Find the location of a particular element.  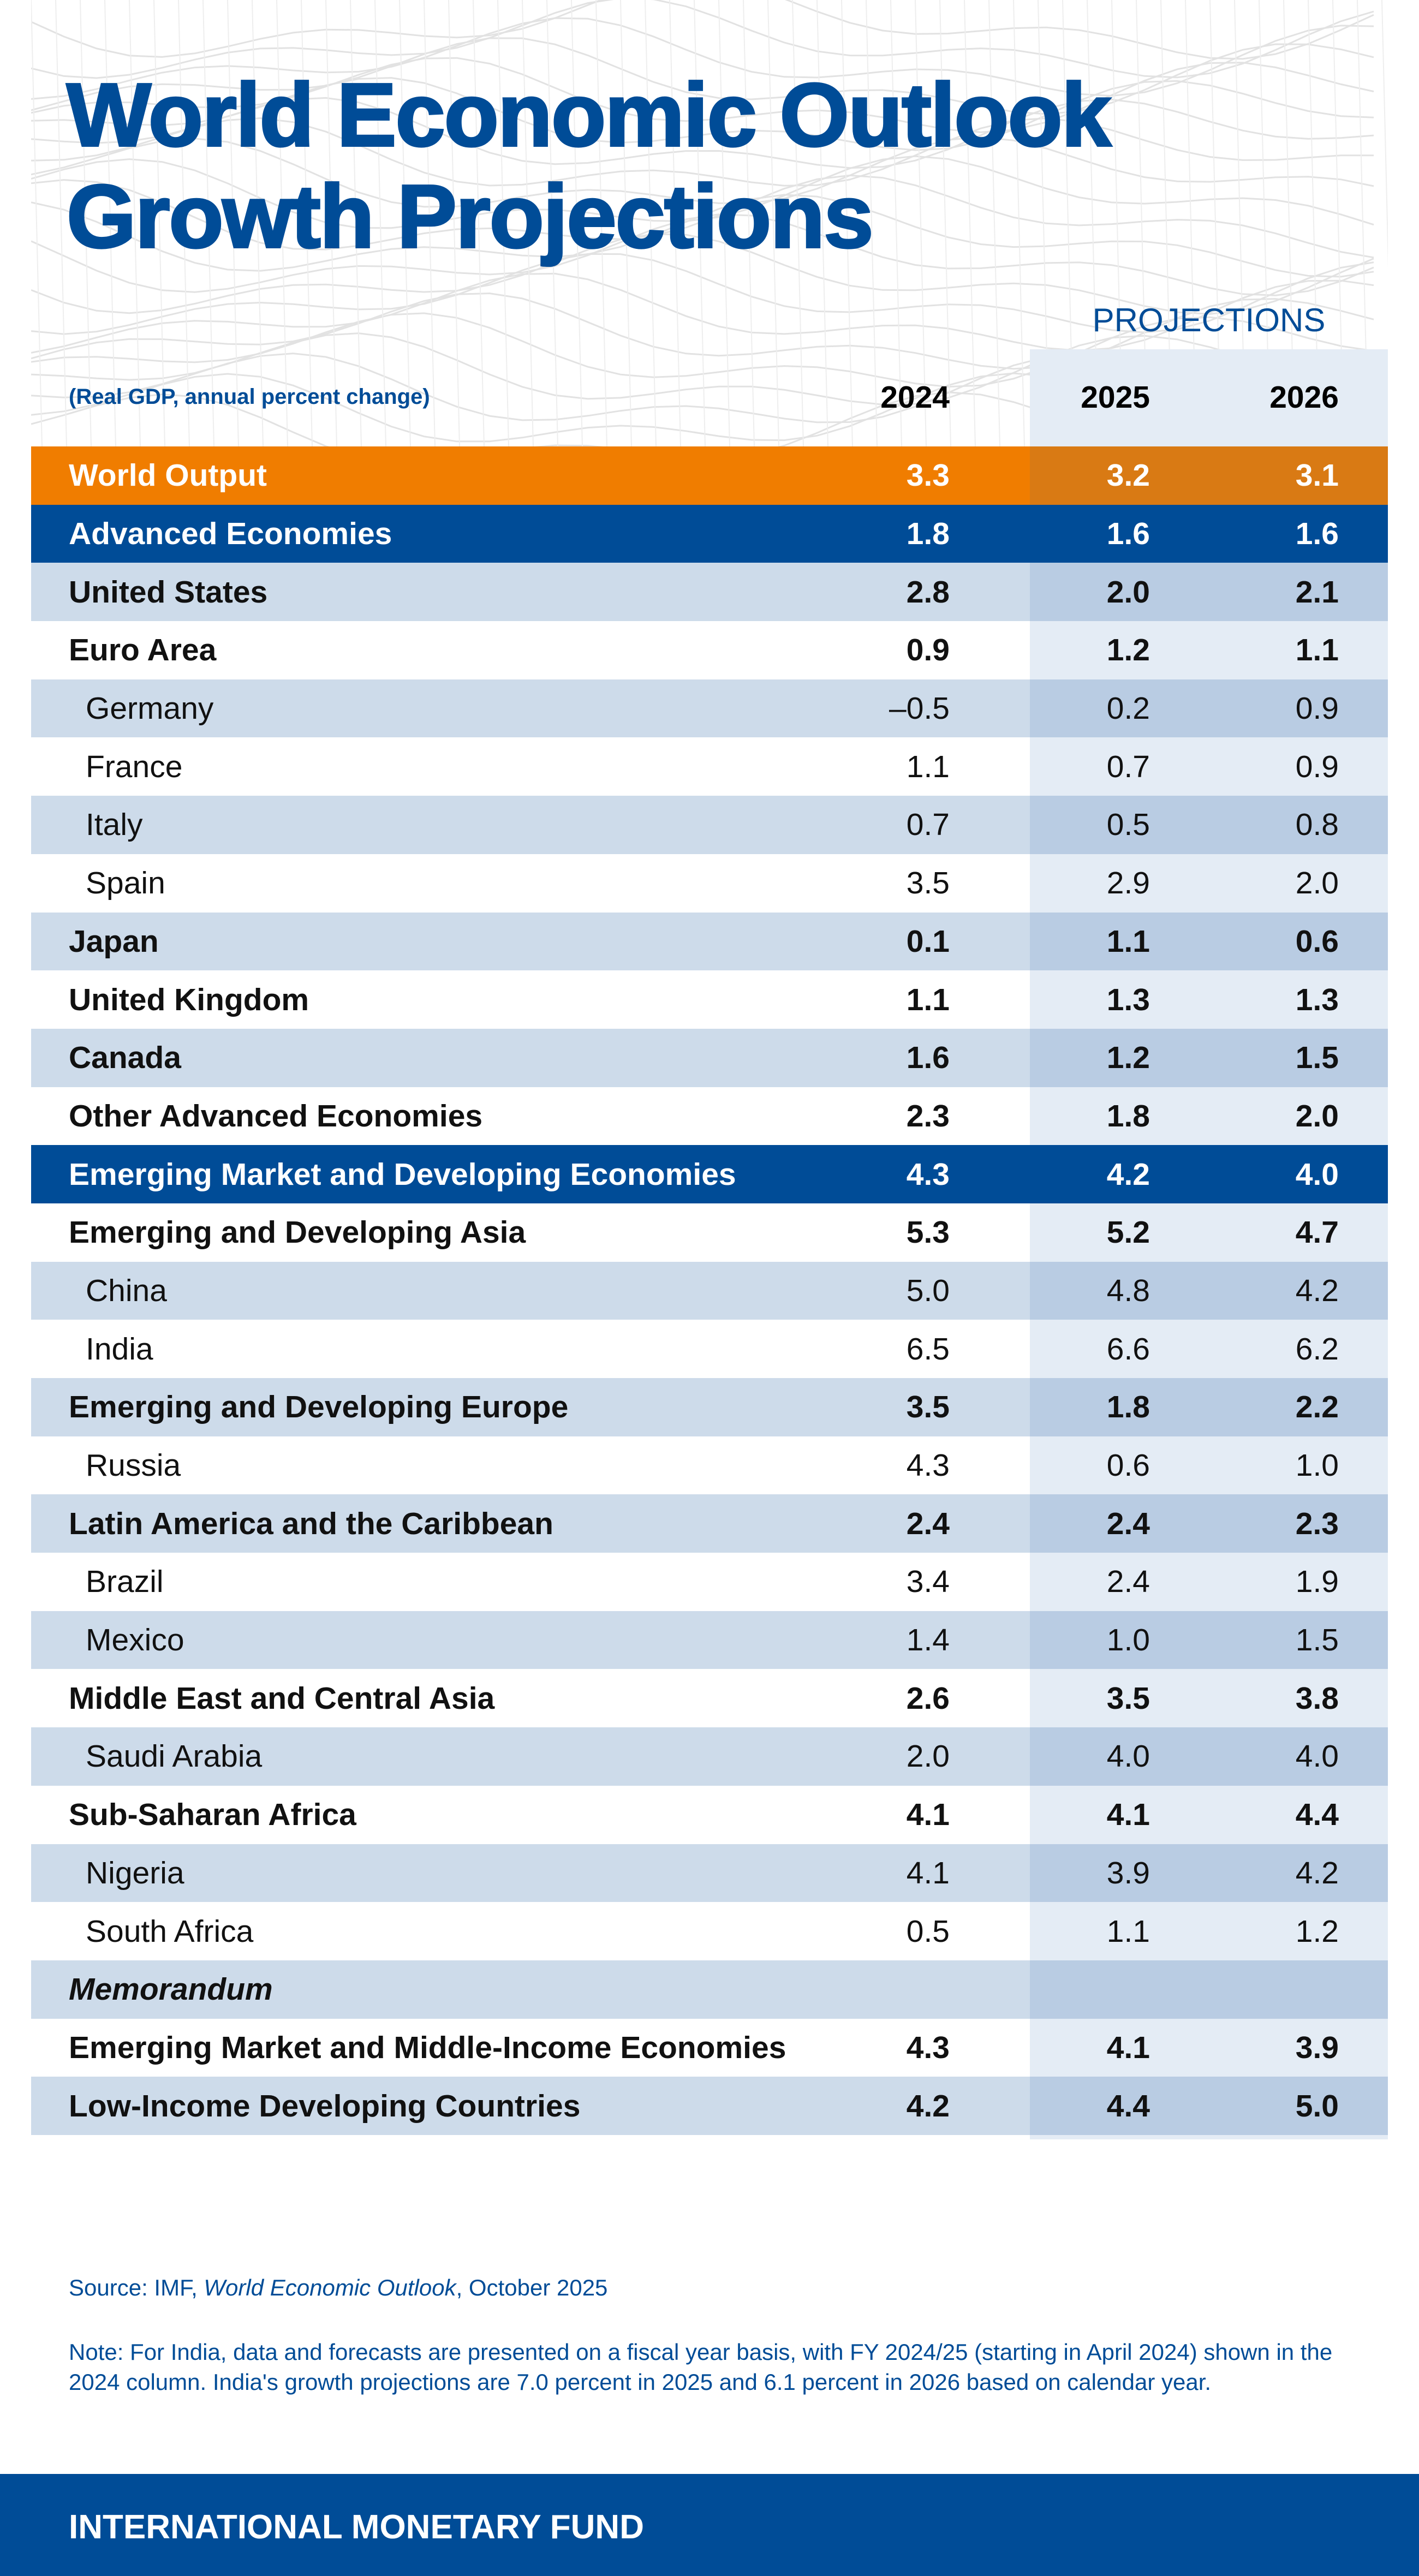

value-2026: 4.0 is located at coordinates (1317, 1174).